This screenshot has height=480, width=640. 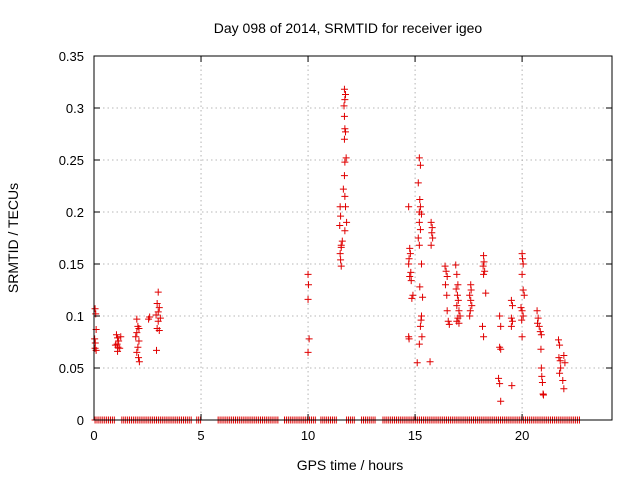 What do you see at coordinates (13, 238) in the screenshot?
I see `y-axis-label: SRMTID / TECUs` at bounding box center [13, 238].